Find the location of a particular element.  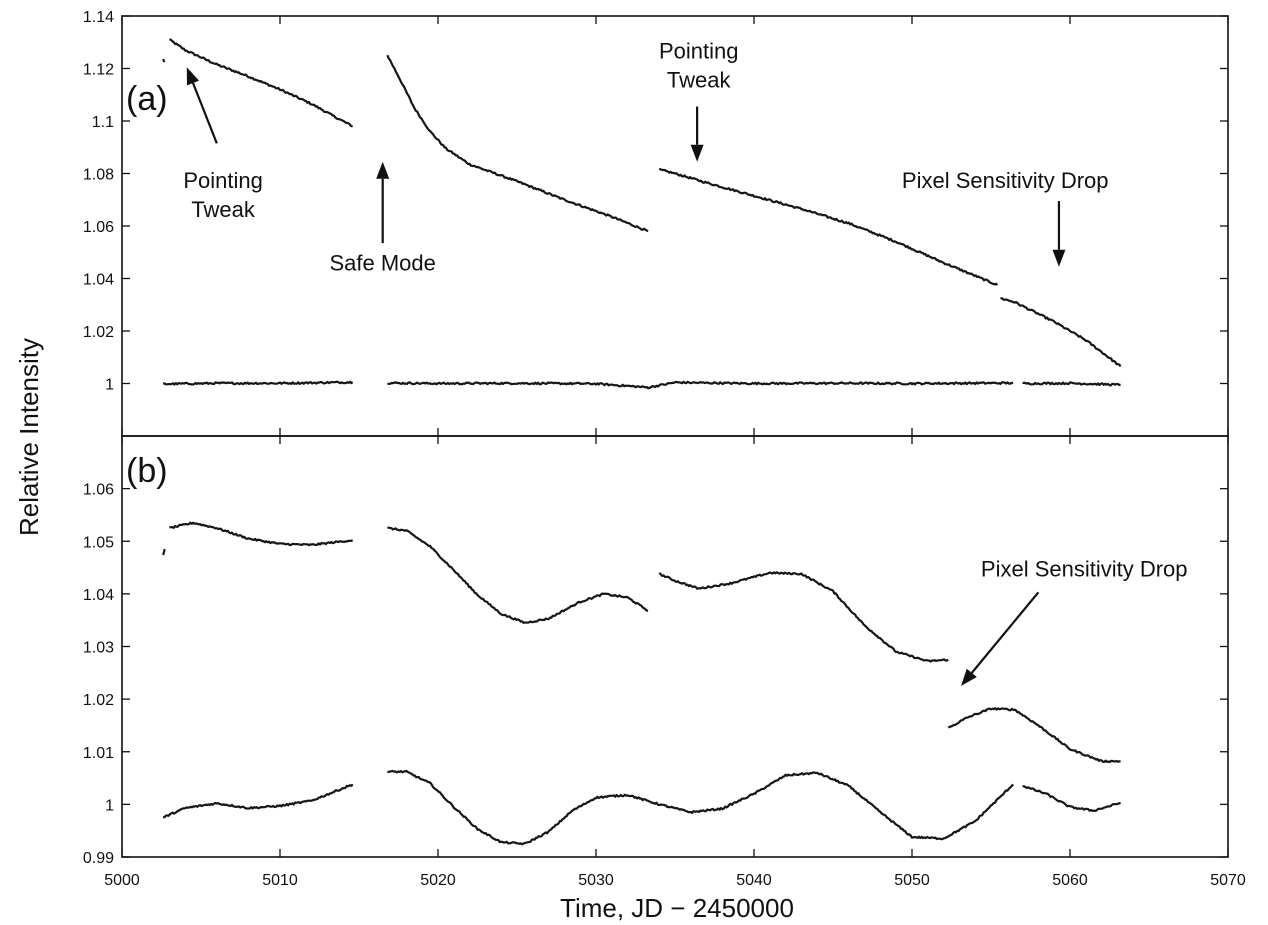

panel-label: (a) is located at coordinates (147, 99).